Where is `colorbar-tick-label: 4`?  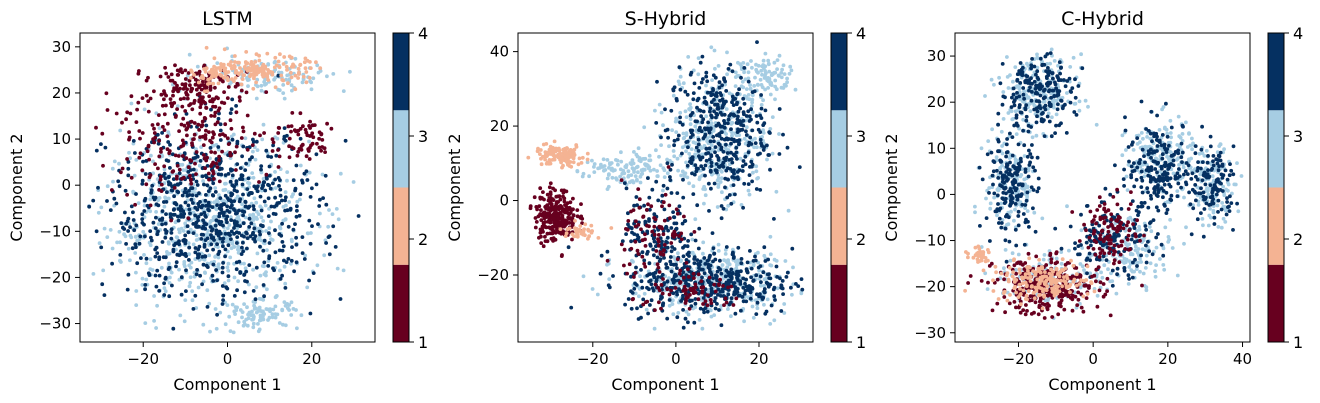
colorbar-tick-label: 4 is located at coordinates (423, 33).